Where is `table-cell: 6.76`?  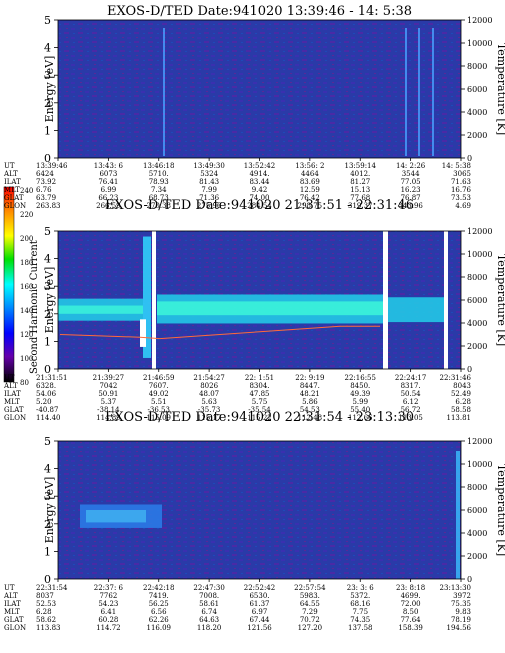 table-cell: 6.76 is located at coordinates (44, 190).